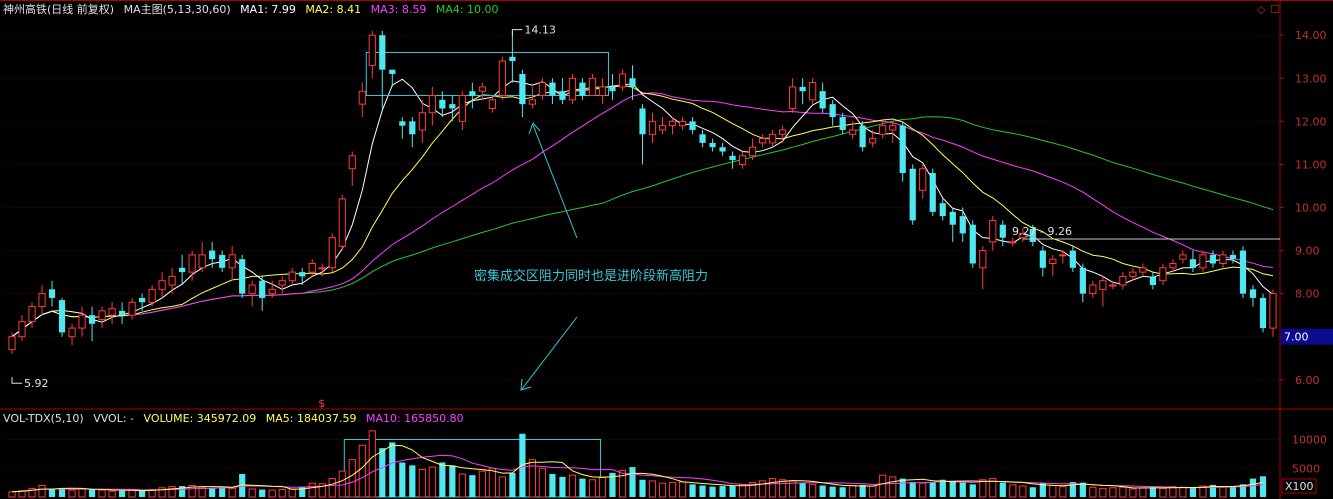 The height and width of the screenshot is (499, 1333). Describe the element at coordinates (1307, 294) in the screenshot. I see `price-tick-label: 8.00` at that location.